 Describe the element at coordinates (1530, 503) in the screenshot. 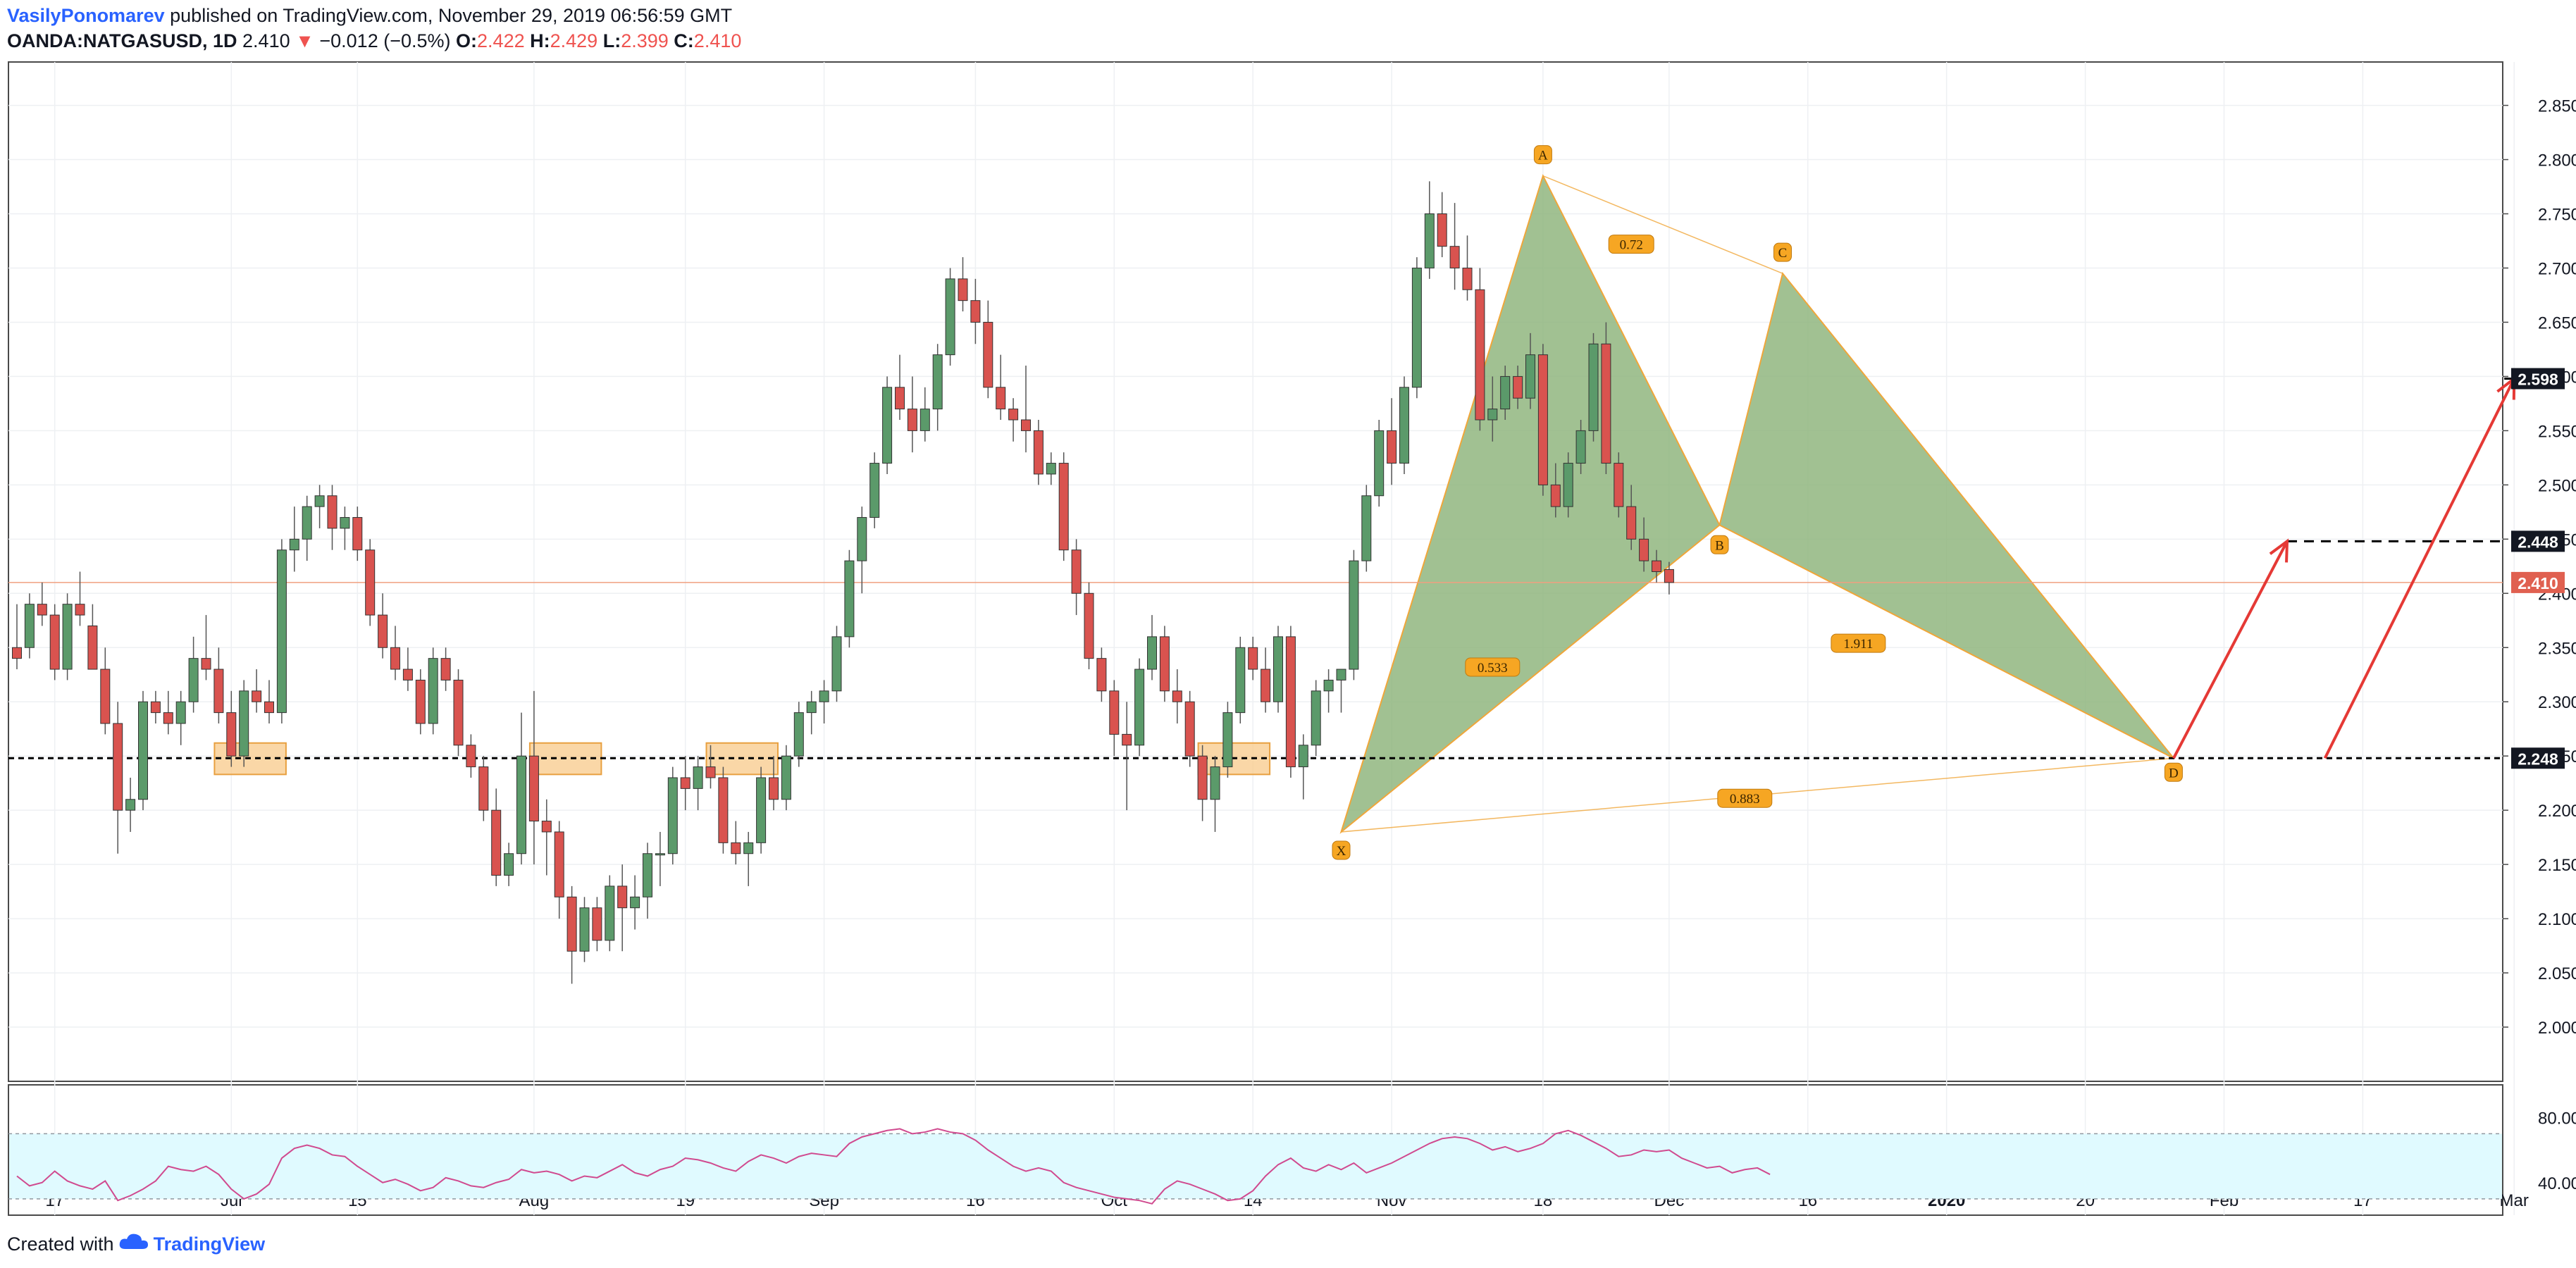

I see `pattern-xab-triangle` at that location.